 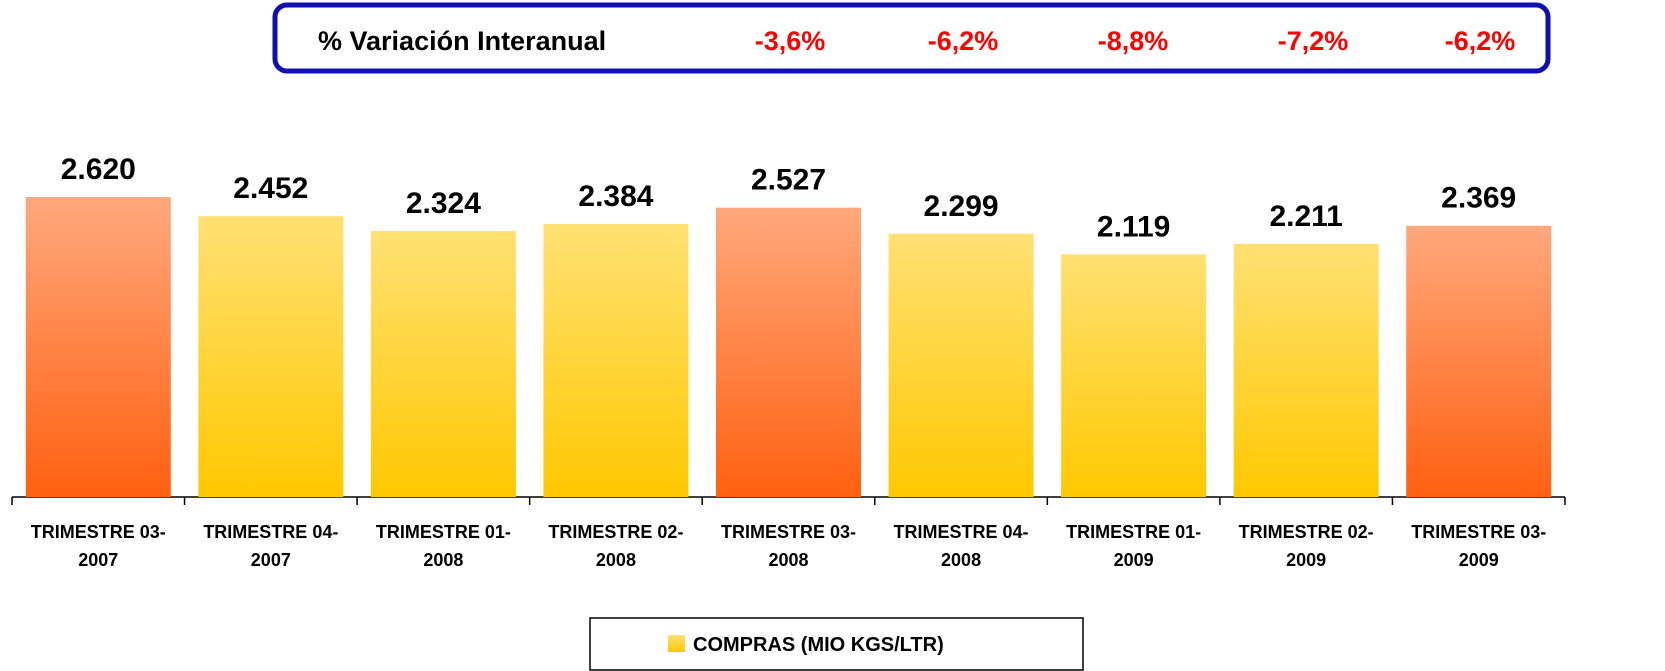 I want to click on annotation-label: % Variación Interanual, so click(x=462, y=41).